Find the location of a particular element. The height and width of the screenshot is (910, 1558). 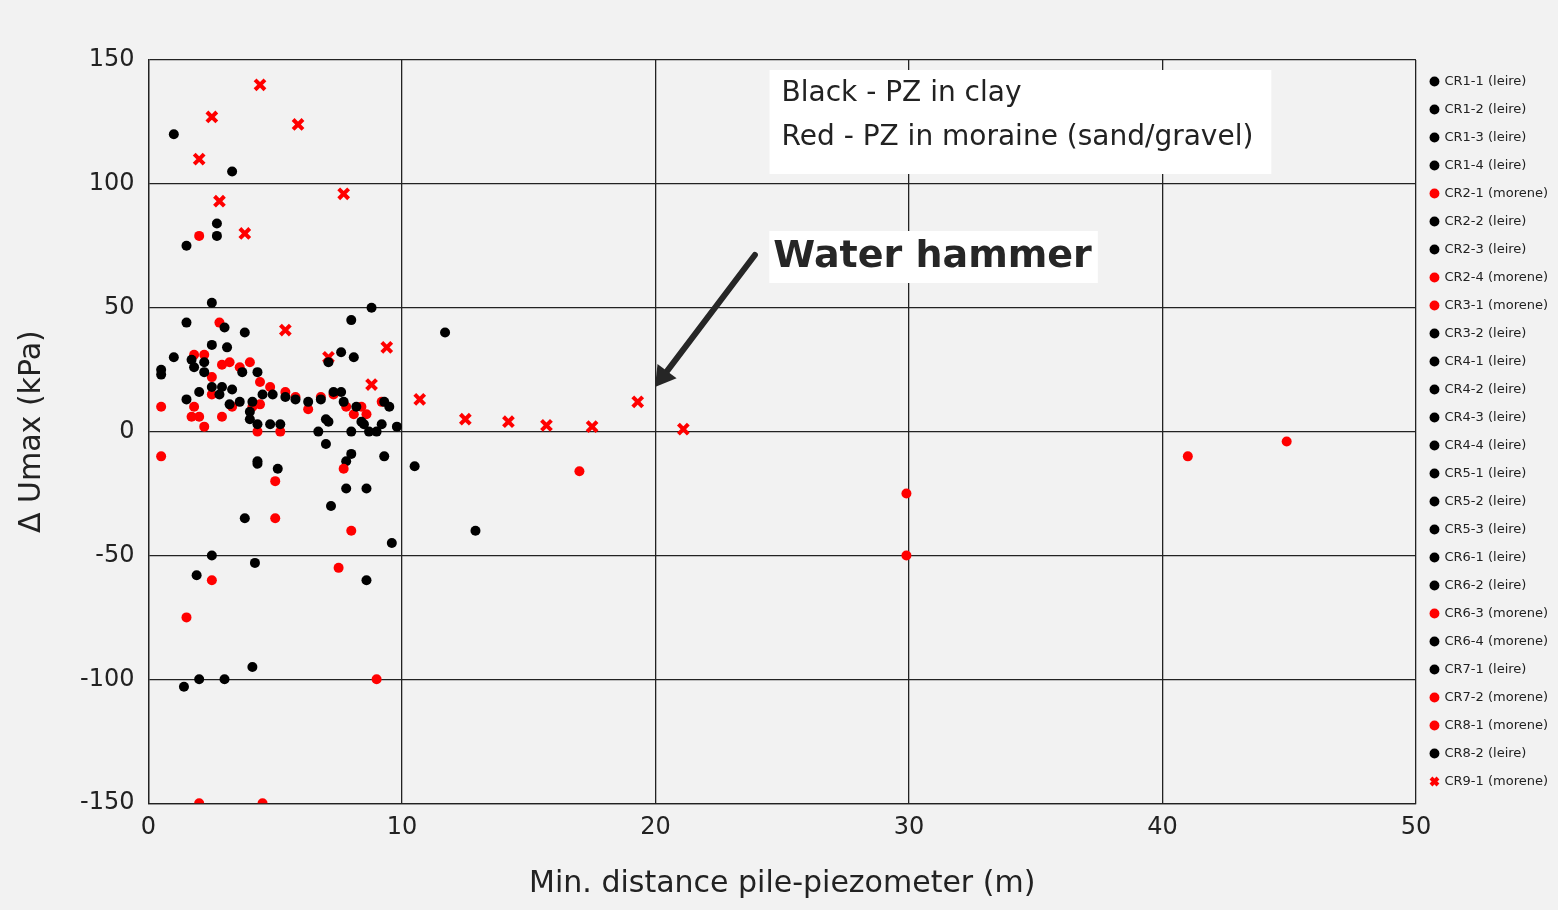

legend-label: CR1-4 (leire) is located at coordinates (1485, 164).